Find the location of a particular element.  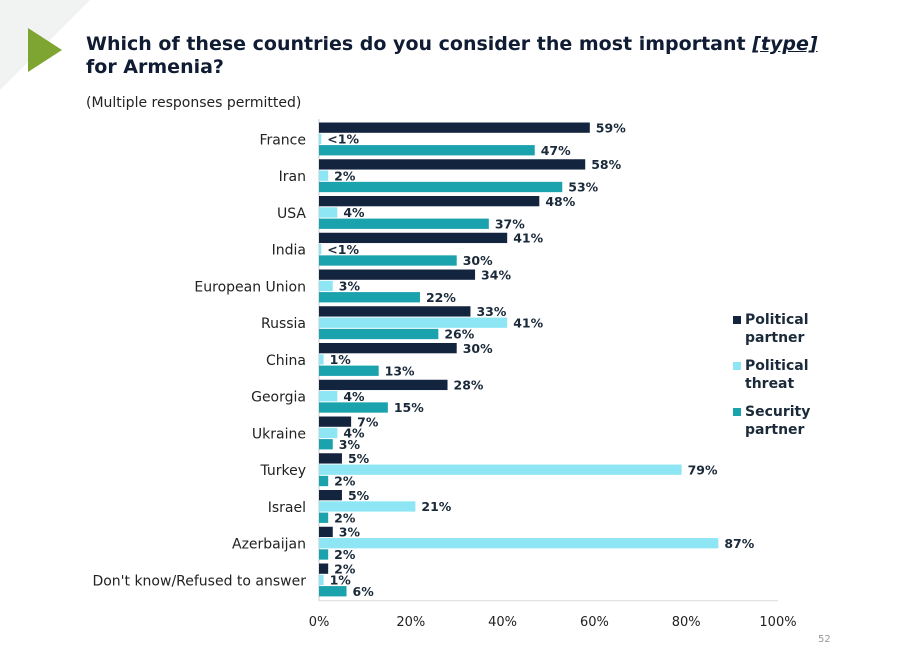

legend-item-political-threat: Political threat is located at coordinates (774, 375).